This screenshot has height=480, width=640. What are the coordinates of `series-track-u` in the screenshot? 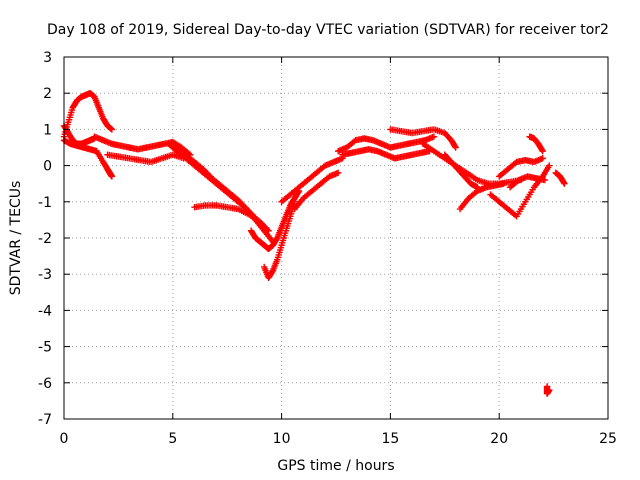 It's located at (527, 182).